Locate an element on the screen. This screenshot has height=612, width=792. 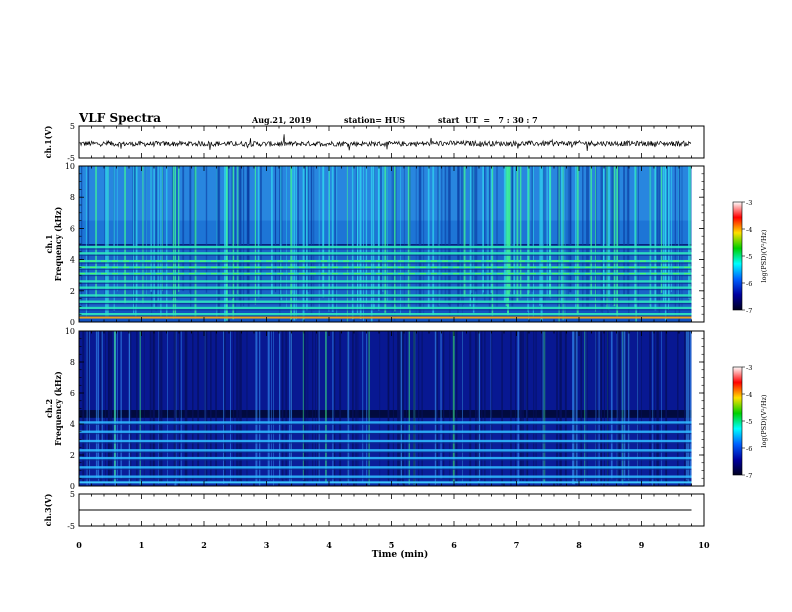
y-tick-label: 4 is located at coordinates (72, 260).